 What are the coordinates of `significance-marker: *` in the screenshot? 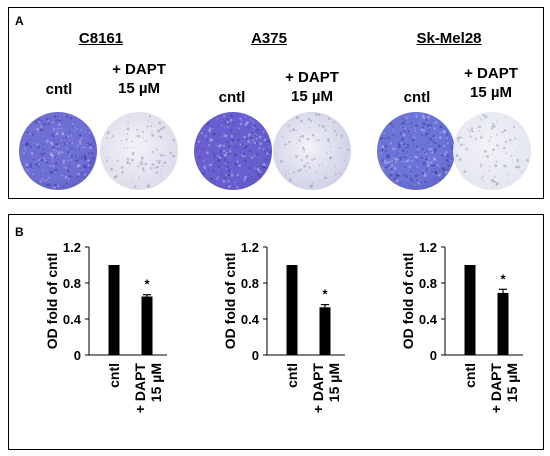 It's located at (325, 294).